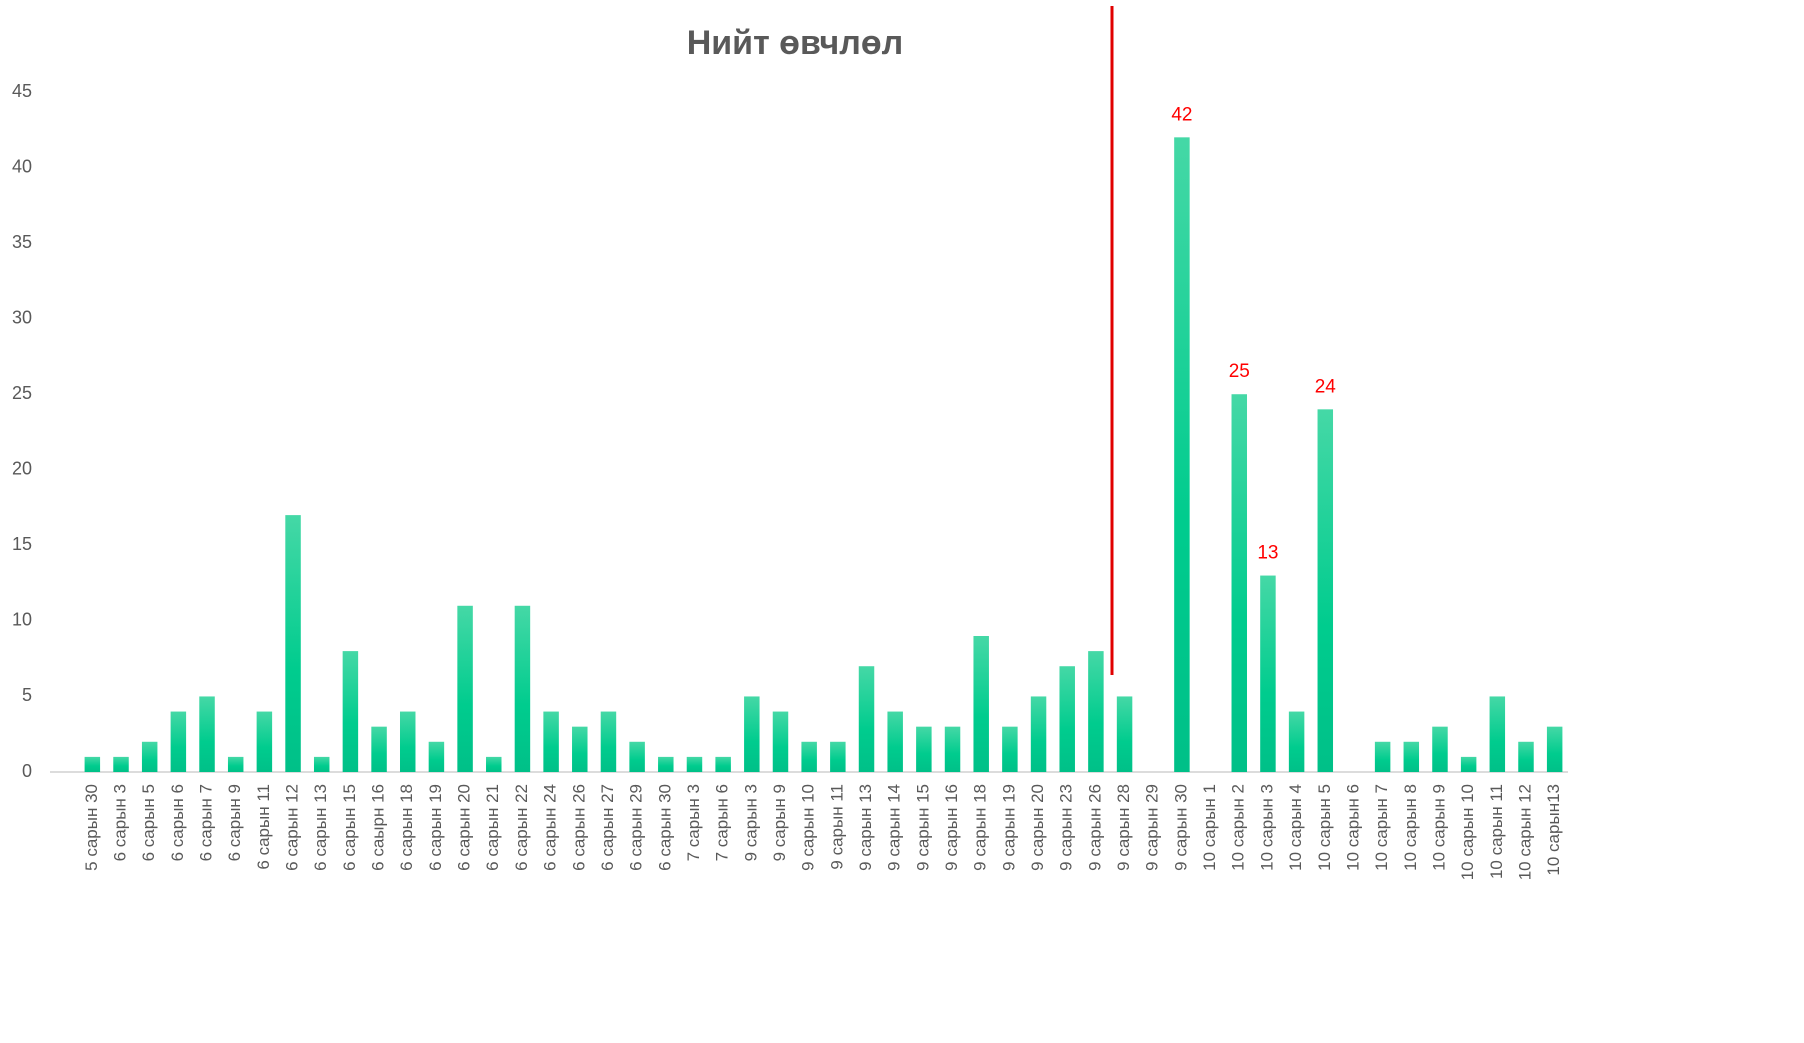 This screenshot has width=1804, height=1043. Describe the element at coordinates (435, 827) in the screenshot. I see `x-tick-label: 6 сарын 19` at that location.